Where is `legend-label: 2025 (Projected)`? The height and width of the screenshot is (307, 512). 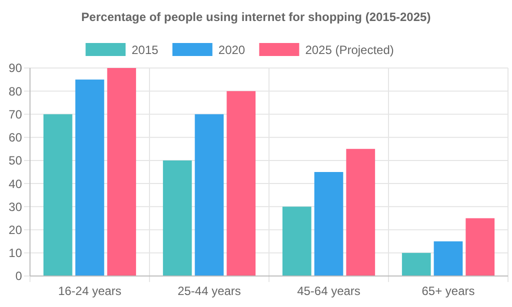
legend-label: 2025 (Projected) is located at coordinates (349, 50).